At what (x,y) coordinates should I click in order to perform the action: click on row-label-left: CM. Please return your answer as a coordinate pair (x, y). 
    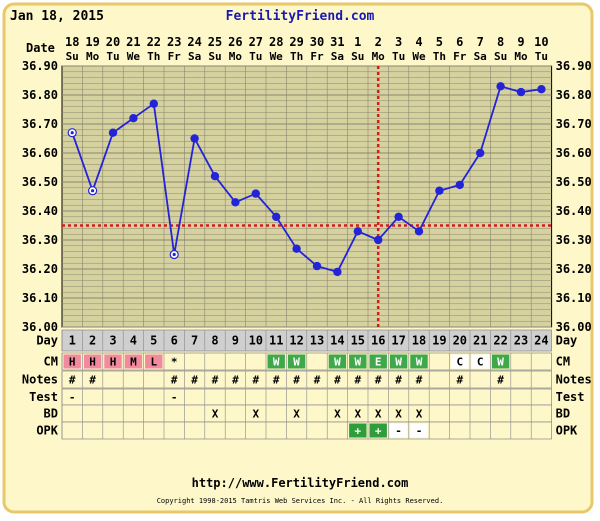
    Looking at the image, I should click on (51, 362).